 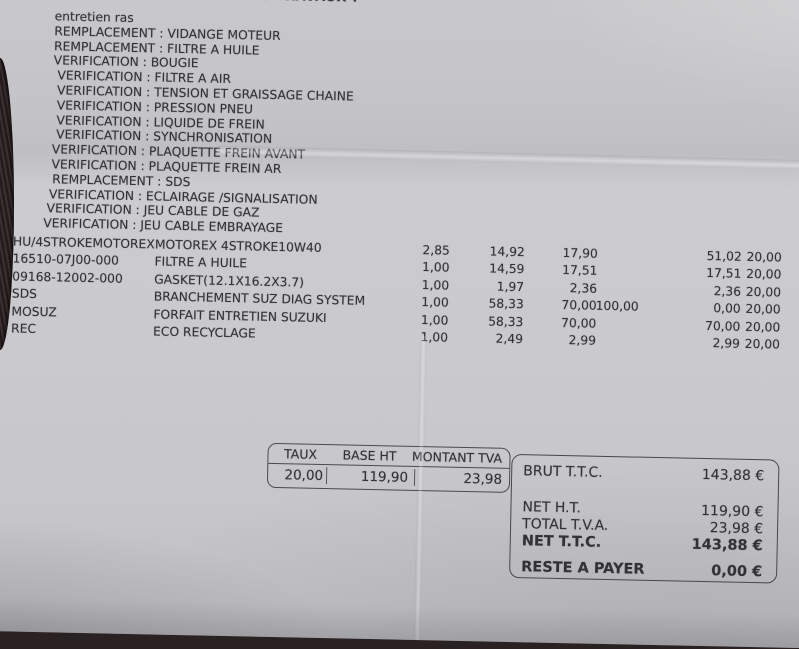 What do you see at coordinates (645, 473) in the screenshot?
I see `total-row-brut-ttc: BRUT T.T.C. 143,88 €` at bounding box center [645, 473].